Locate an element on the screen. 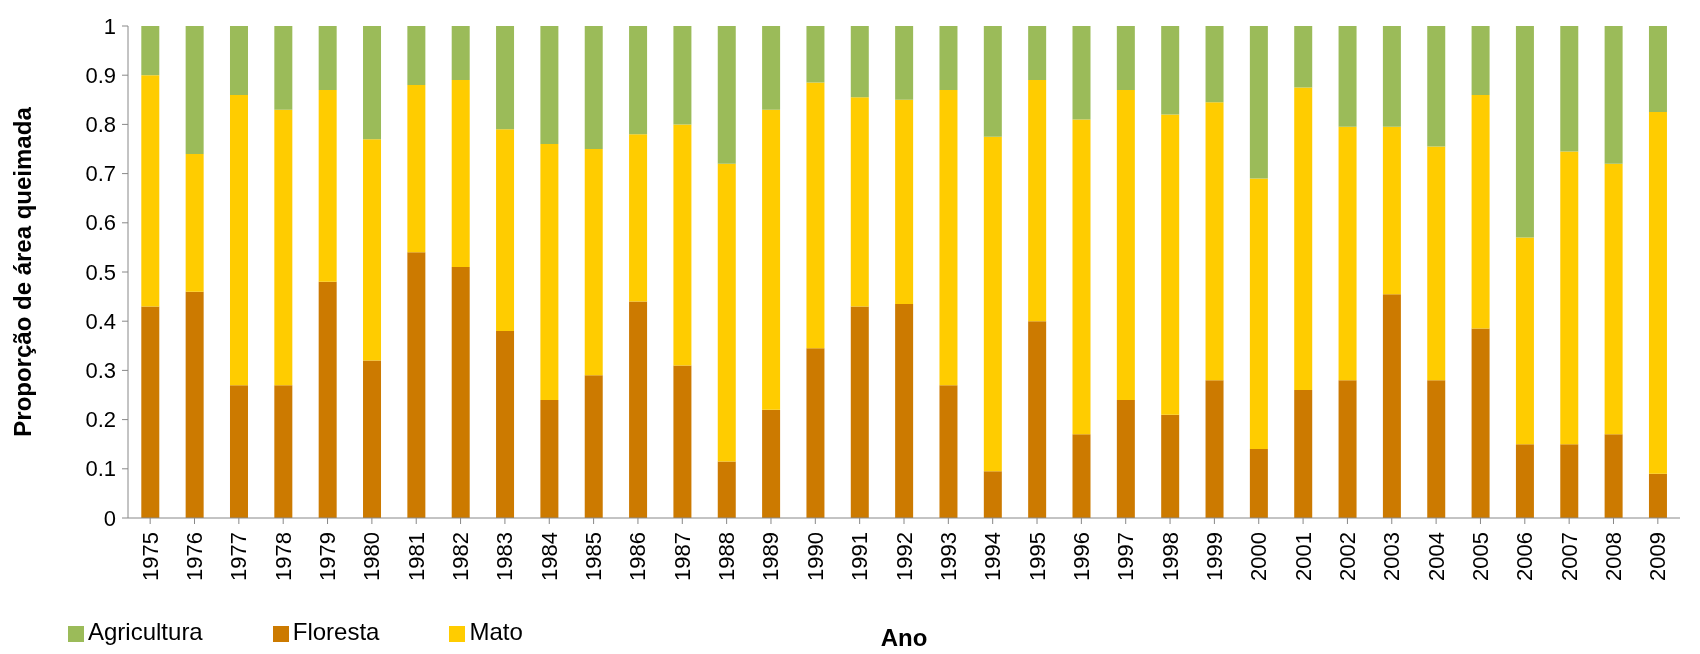  x-tick-label: 1997 is located at coordinates (1126, 556).